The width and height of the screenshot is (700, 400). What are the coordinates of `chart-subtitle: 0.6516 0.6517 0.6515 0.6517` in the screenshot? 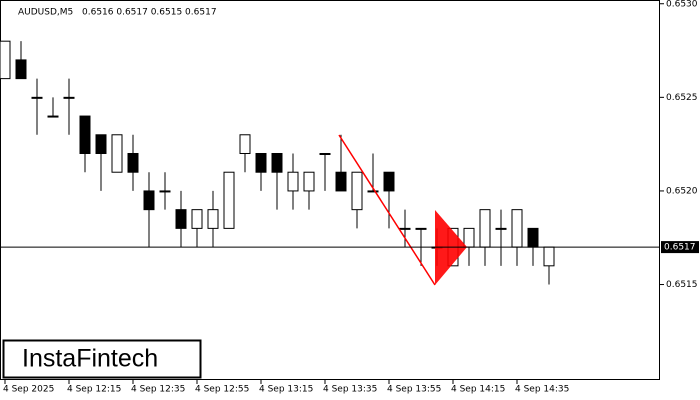 It's located at (149, 13).